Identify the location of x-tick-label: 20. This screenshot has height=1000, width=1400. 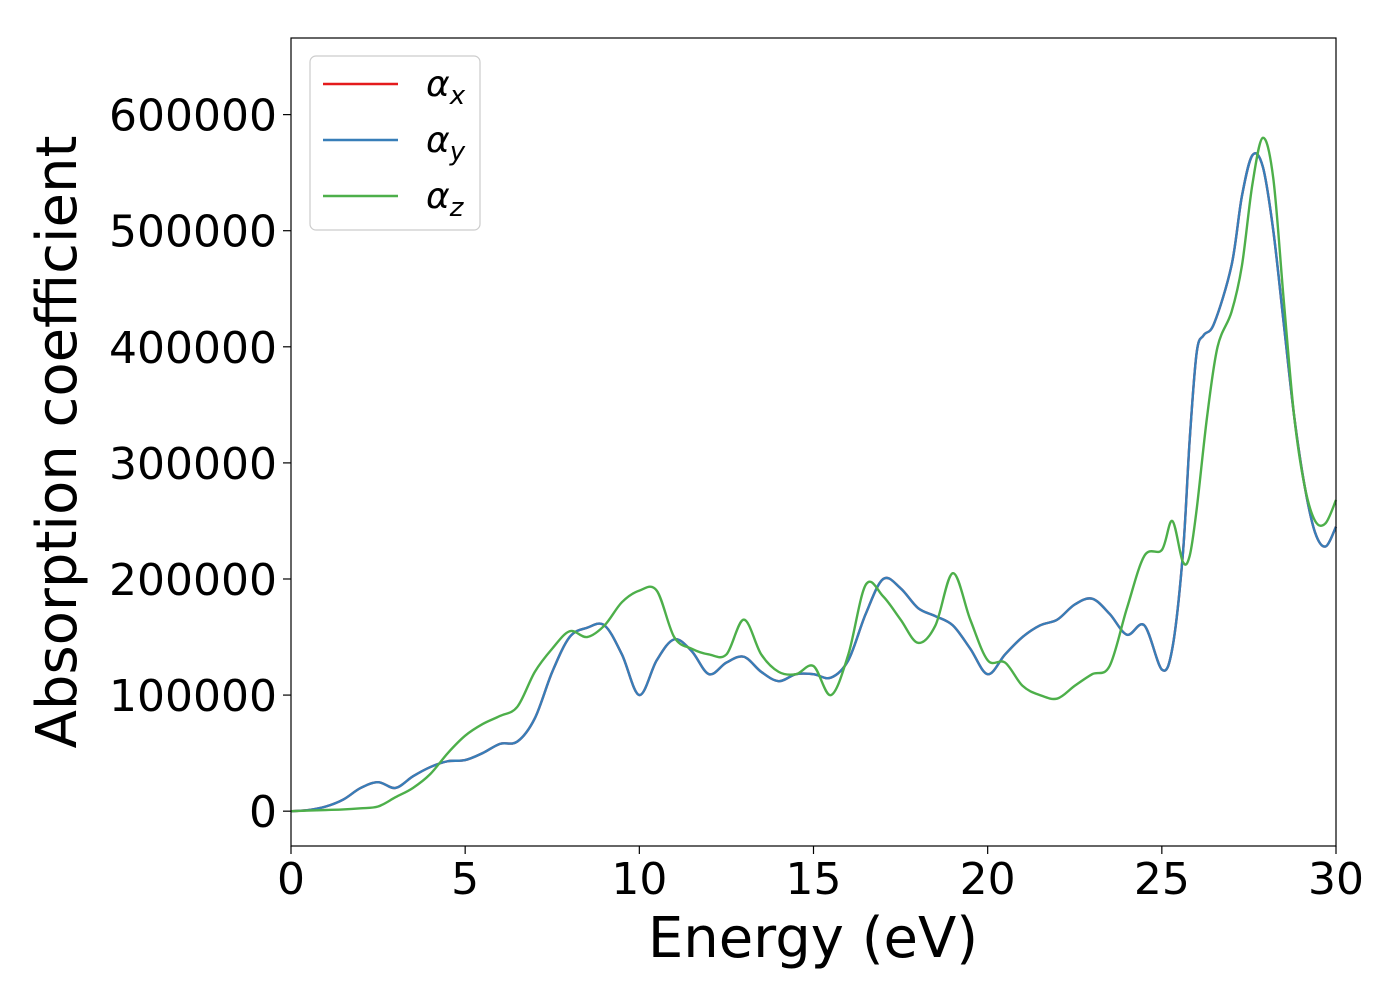
(988, 879).